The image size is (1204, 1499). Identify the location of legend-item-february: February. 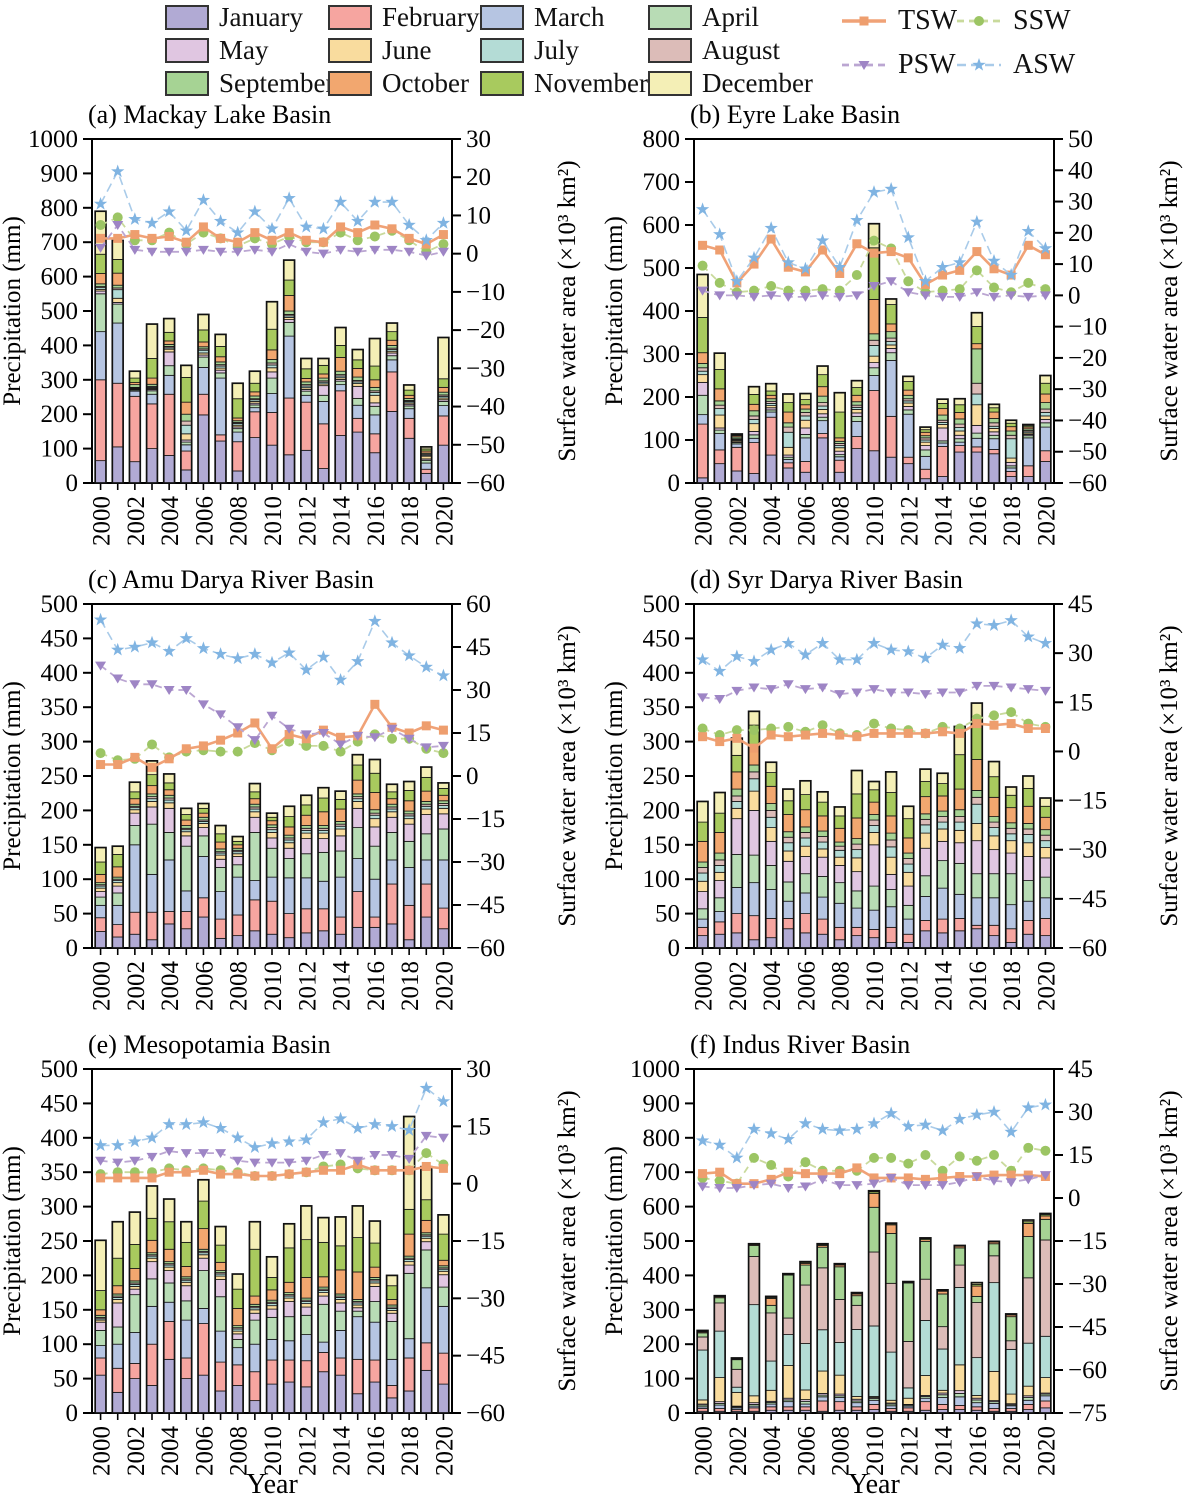
(403, 17).